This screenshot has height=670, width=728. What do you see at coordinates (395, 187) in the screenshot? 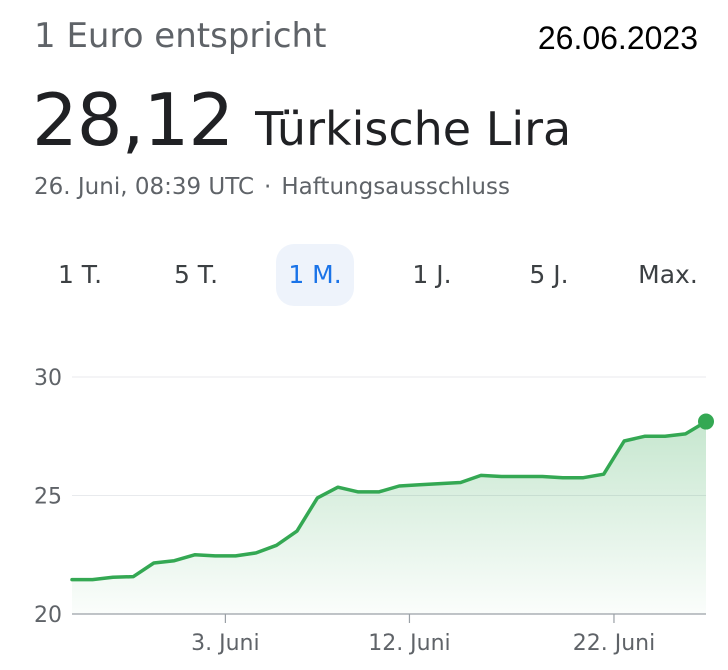
I see `disclaimer-link: Haftungsausschluss` at bounding box center [395, 187].